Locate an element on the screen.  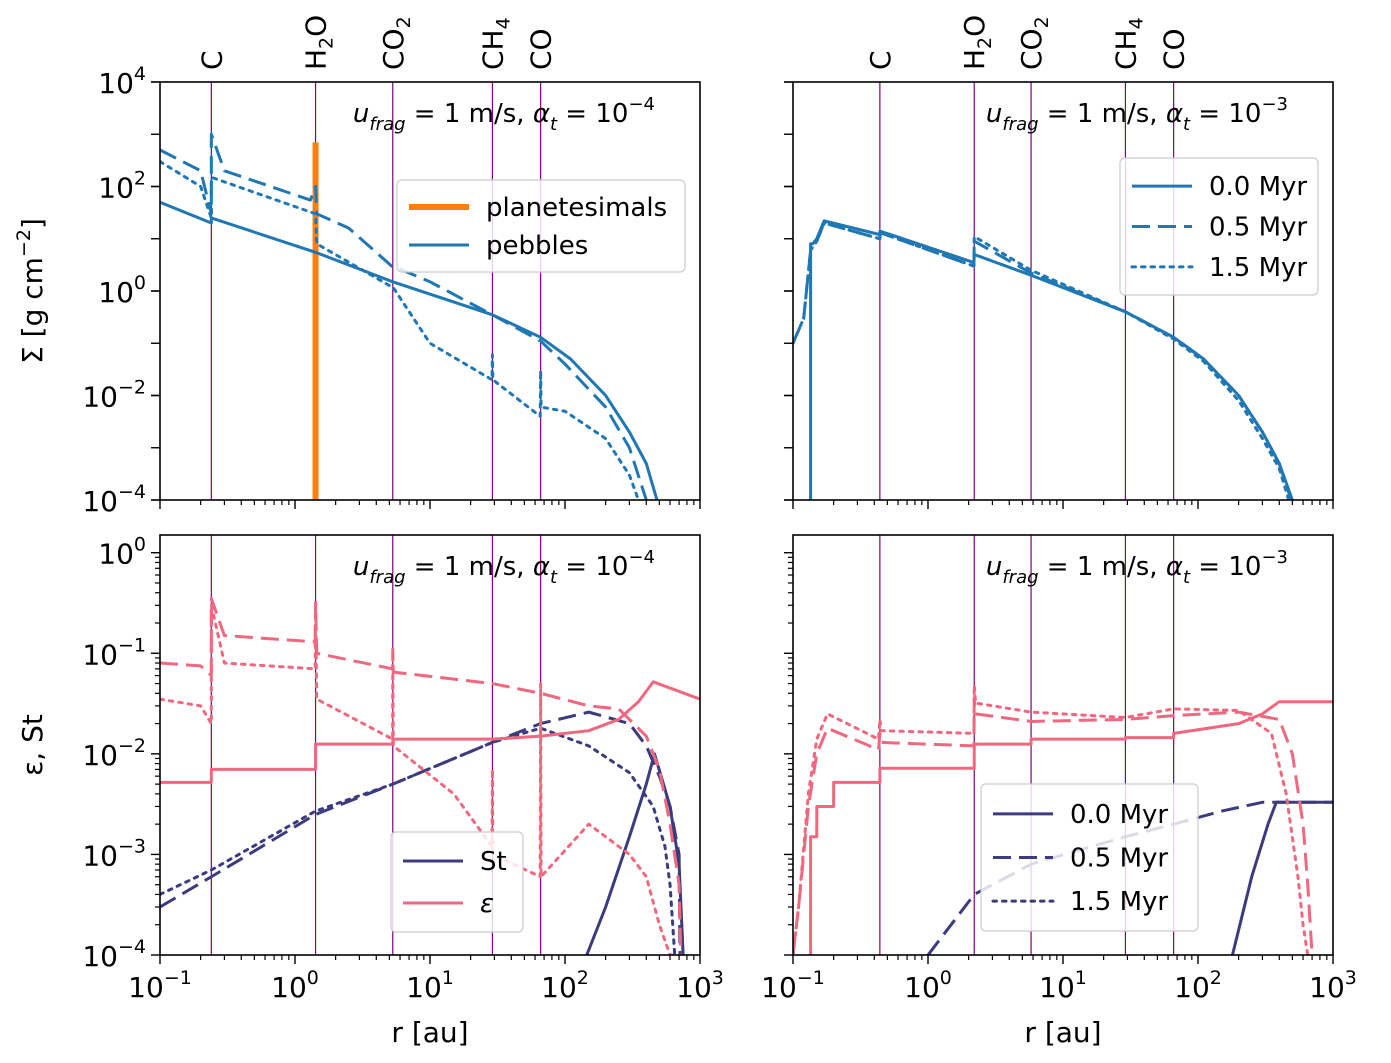
legend: St ε is located at coordinates (457, 882).